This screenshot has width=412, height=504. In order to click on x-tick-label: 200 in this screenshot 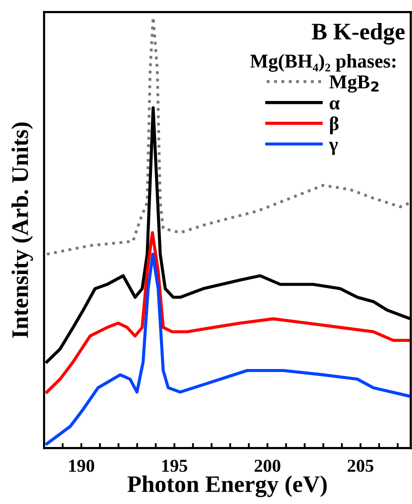, I will do `click(267, 466)`.